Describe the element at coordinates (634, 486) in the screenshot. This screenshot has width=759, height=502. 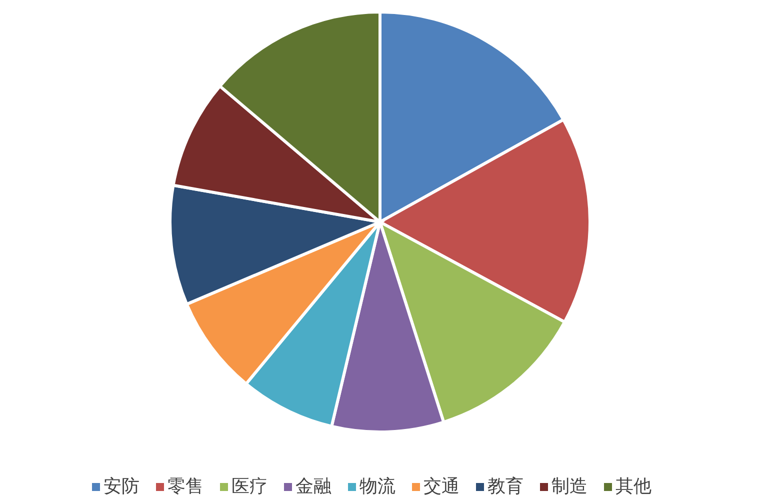
I see `legend-label: 其他` at that location.